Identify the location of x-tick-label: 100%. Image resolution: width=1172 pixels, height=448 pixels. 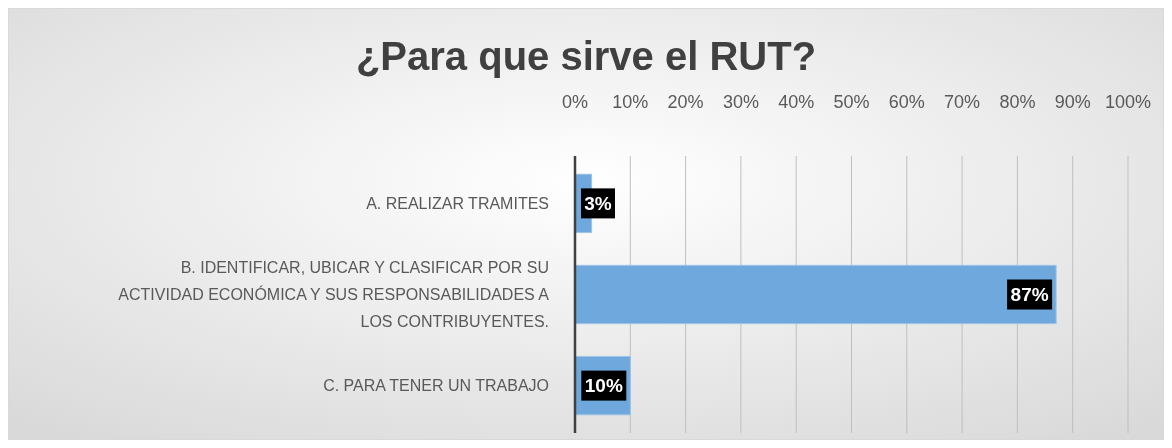
(1128, 102).